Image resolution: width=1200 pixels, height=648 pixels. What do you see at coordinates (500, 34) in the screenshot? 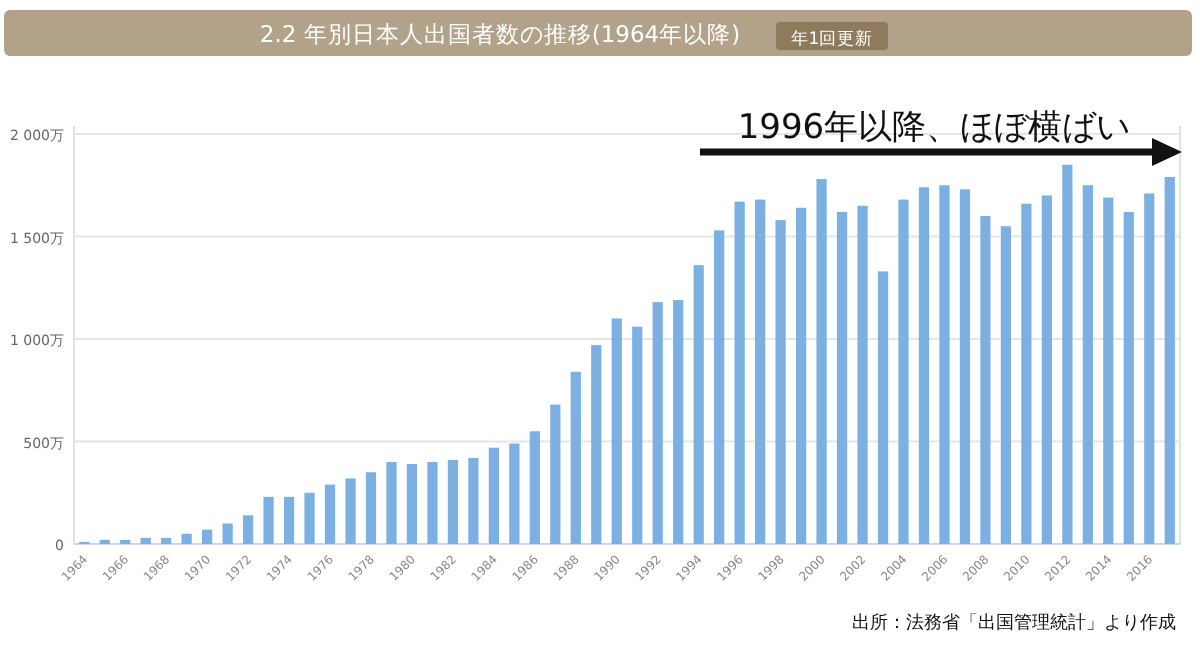
I see `chart-title: 2.2 年別日本人出国者数の推移(1964年以降)` at bounding box center [500, 34].